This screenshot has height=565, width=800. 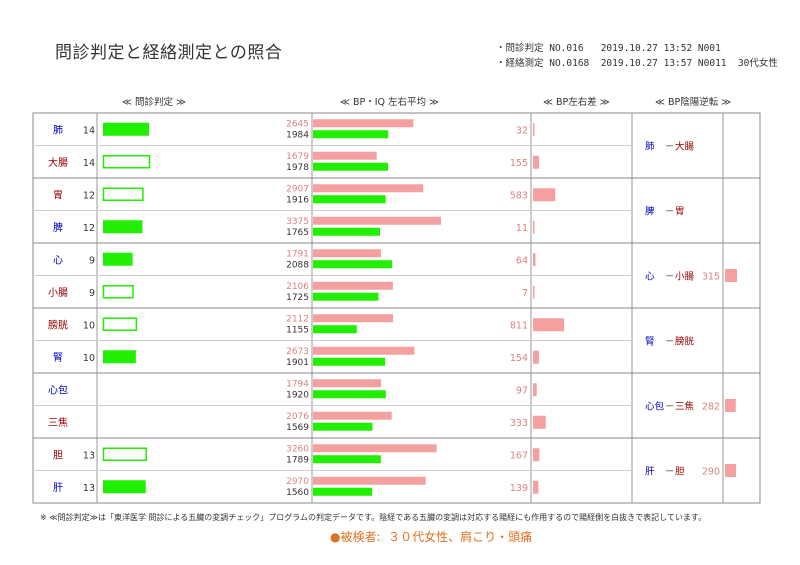 What do you see at coordinates (297, 395) in the screenshot?
I see `iq-value: 1920` at bounding box center [297, 395].